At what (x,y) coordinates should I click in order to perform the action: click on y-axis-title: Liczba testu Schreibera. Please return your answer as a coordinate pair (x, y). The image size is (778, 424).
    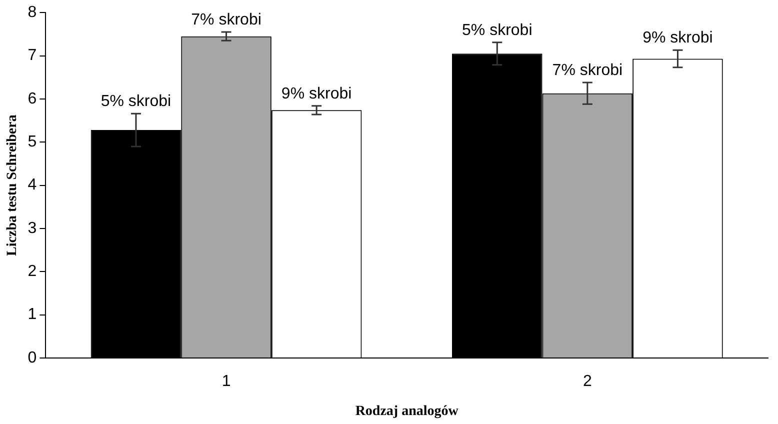
    Looking at the image, I should click on (12, 185).